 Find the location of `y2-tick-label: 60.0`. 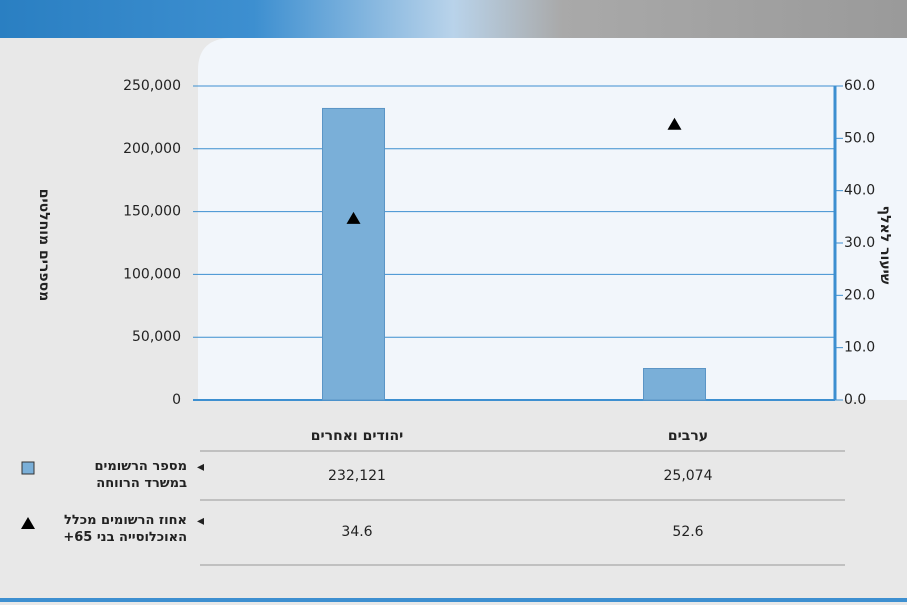

y2-tick-label: 60.0 is located at coordinates (859, 86).